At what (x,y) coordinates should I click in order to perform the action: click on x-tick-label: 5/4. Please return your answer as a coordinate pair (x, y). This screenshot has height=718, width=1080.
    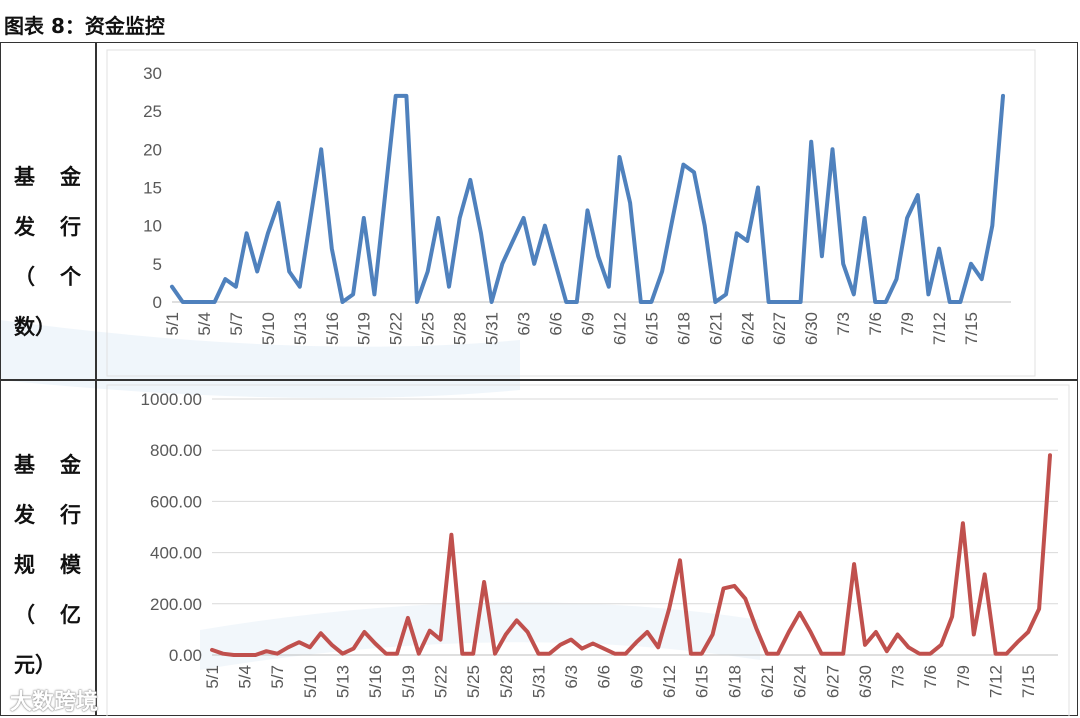
    Looking at the image, I should click on (204, 324).